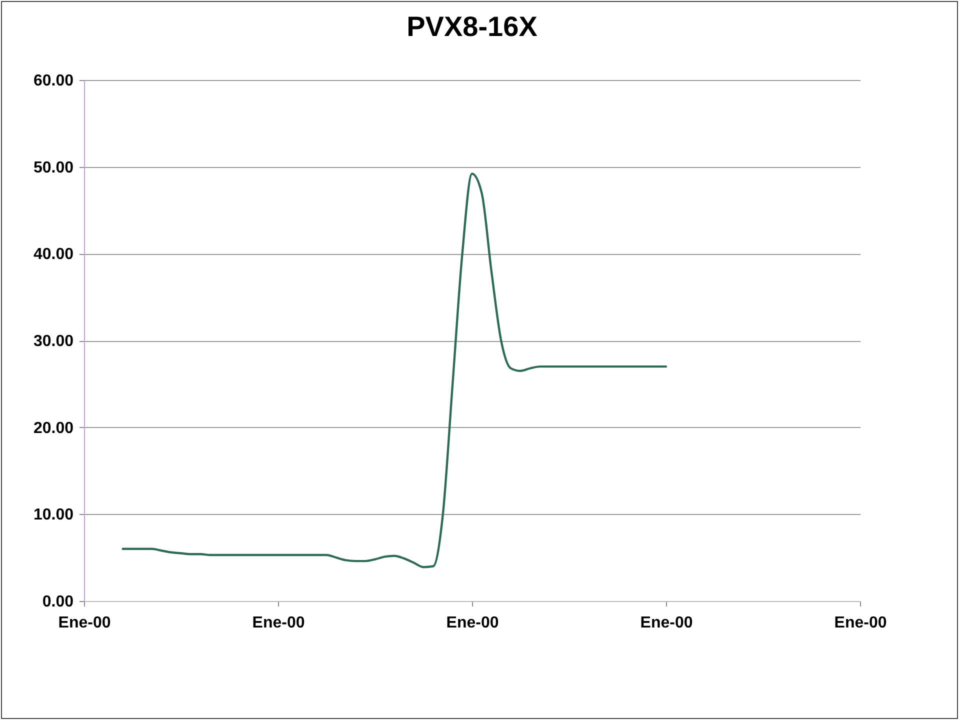 The image size is (961, 722). I want to click on y-tick-label: 40.00, so click(53, 255).